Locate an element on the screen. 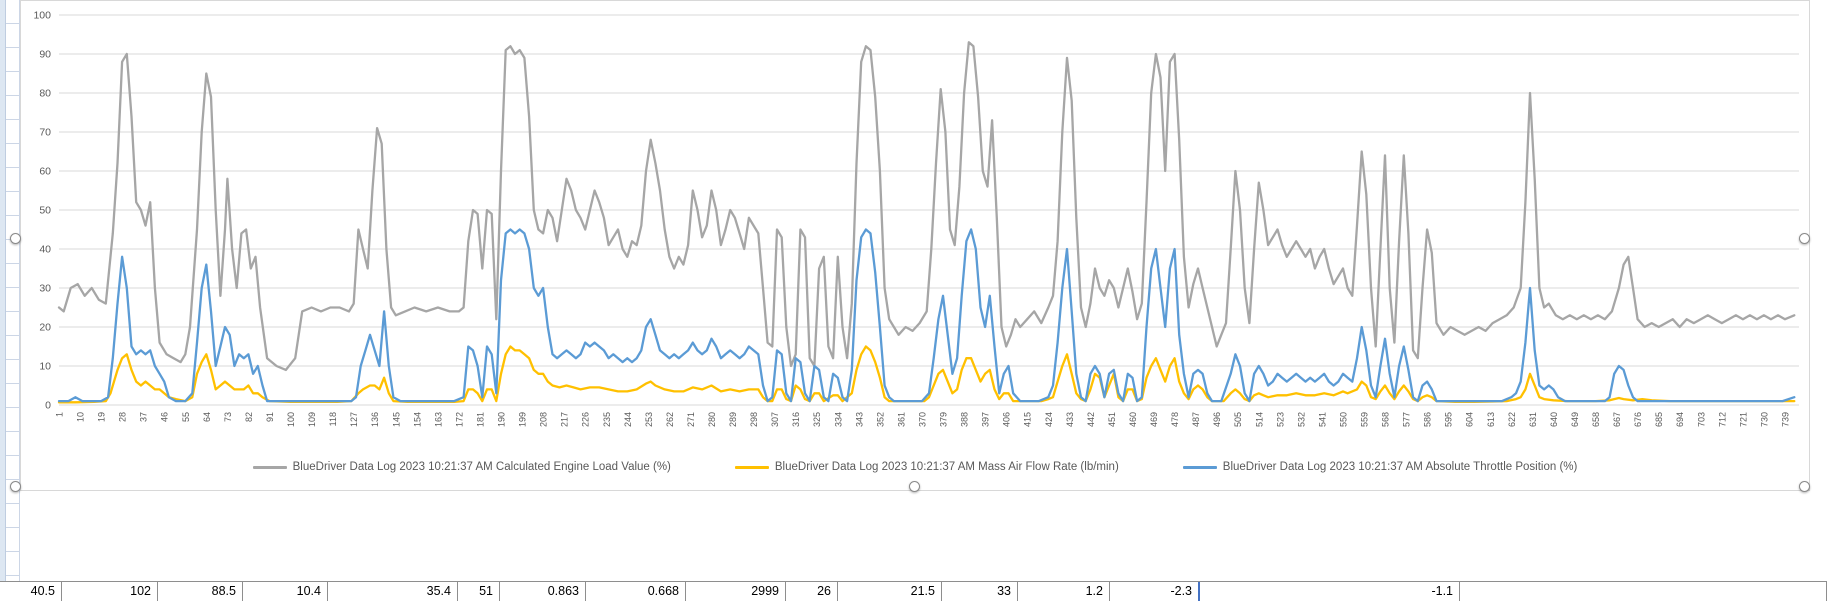  svg-text: 667 is located at coordinates (1617, 419).